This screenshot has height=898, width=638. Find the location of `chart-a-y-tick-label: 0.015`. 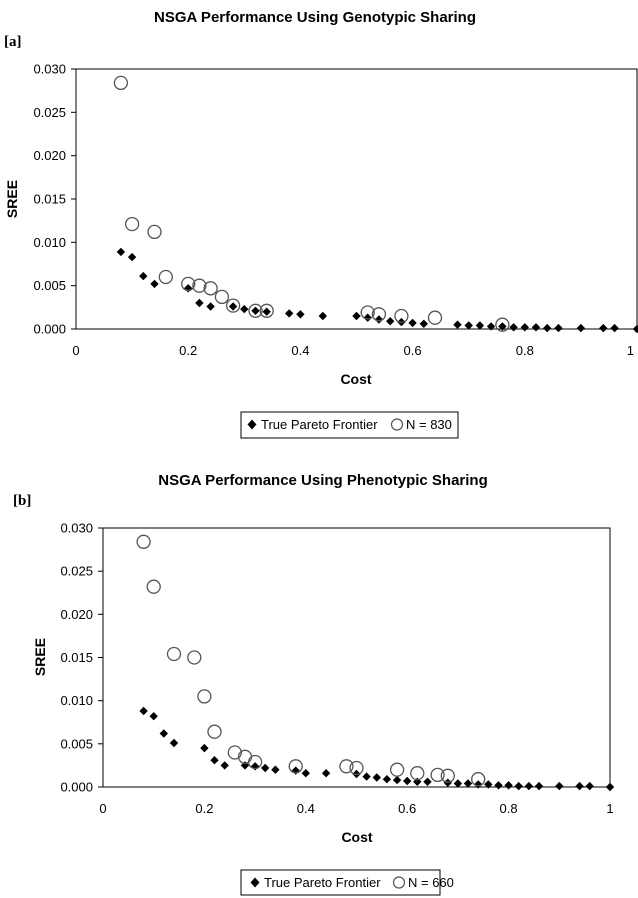

chart-a-y-tick-label: 0.015 is located at coordinates (49, 199).